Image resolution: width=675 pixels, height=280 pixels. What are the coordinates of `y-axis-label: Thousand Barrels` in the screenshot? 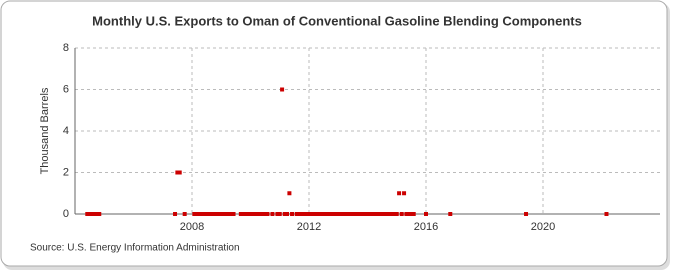 It's located at (45, 130).